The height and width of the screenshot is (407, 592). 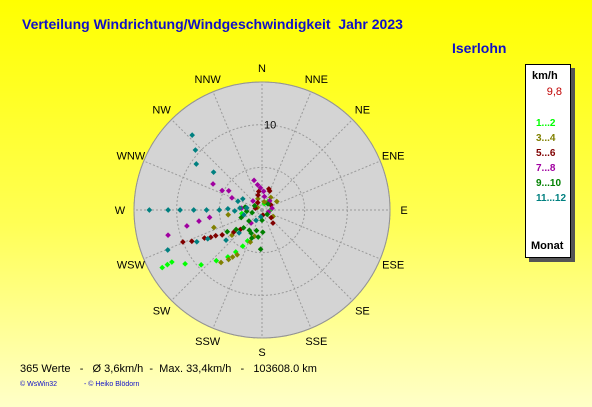 What do you see at coordinates (261, 353) in the screenshot?
I see `direction-label-s: S` at bounding box center [261, 353].